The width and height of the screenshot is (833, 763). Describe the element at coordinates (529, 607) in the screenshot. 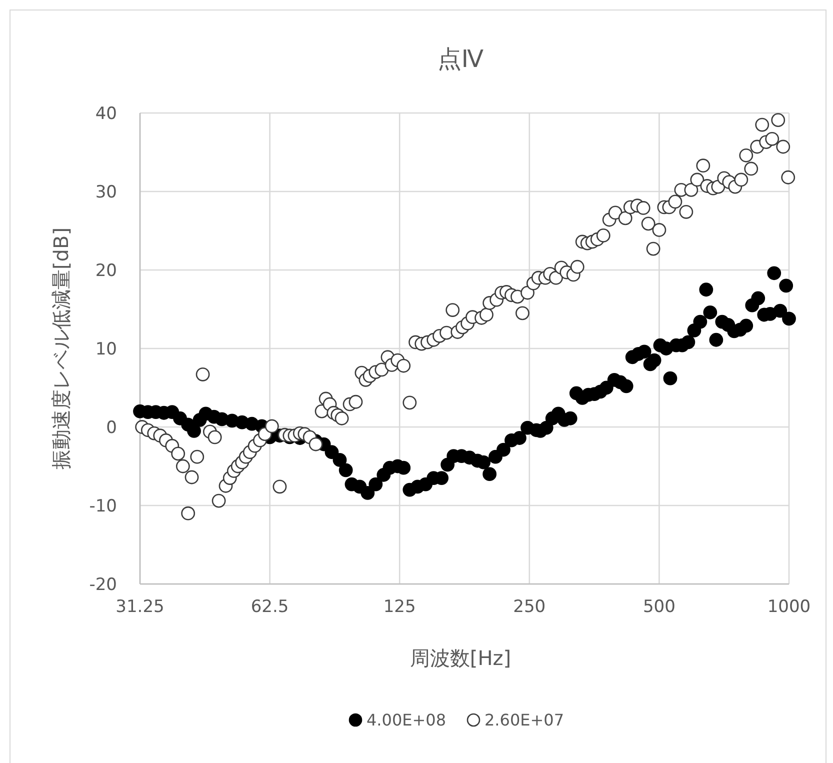

I see `x-tick-label: 250` at that location.